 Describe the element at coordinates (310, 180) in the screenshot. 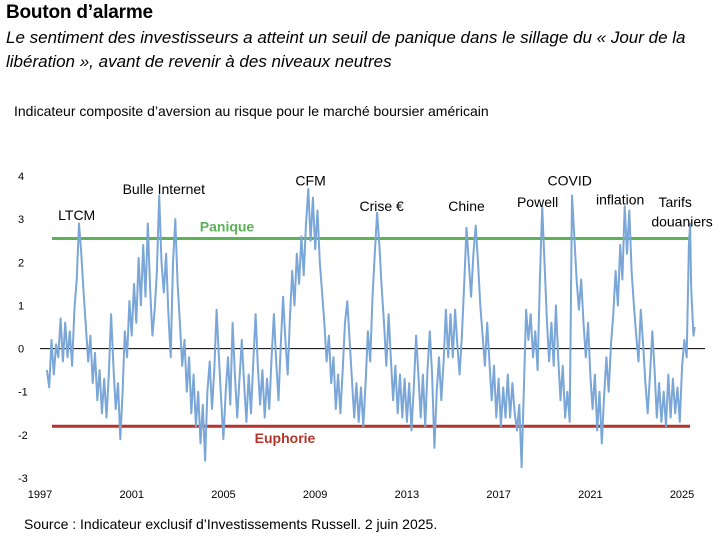

I see `annotation-label: CFM` at that location.